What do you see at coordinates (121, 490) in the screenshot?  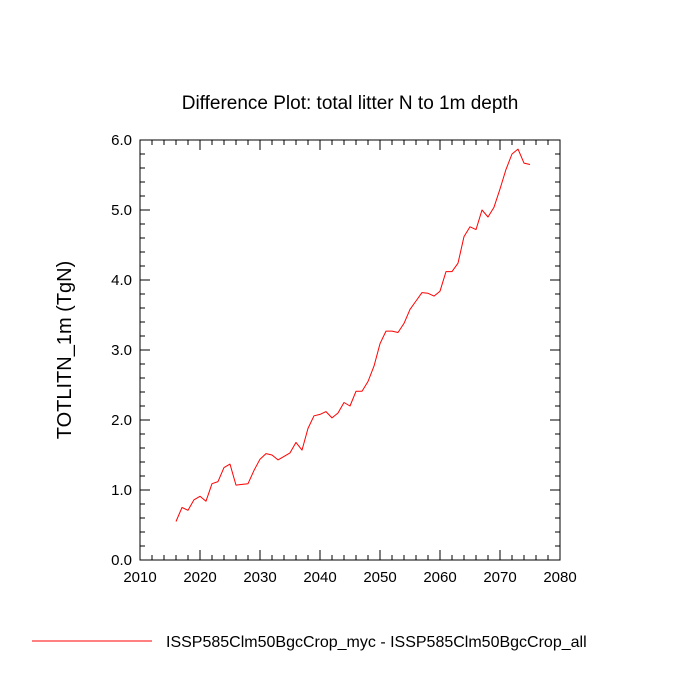 I see `y-tick-label: 1.0` at bounding box center [121, 490].